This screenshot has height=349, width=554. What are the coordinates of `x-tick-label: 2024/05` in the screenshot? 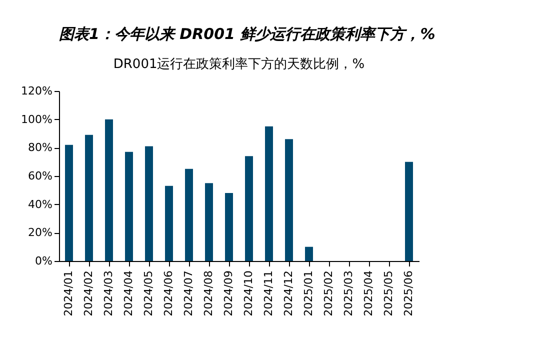 It's located at (148, 293).